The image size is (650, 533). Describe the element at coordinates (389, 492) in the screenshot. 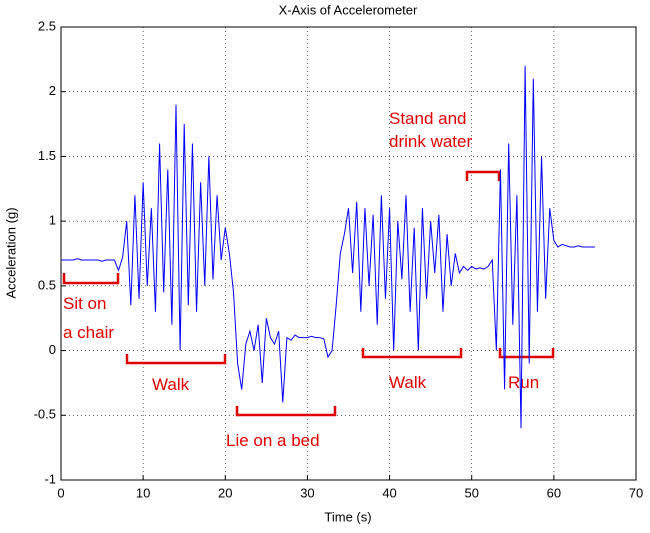

I see `x-tick-label: 40` at that location.